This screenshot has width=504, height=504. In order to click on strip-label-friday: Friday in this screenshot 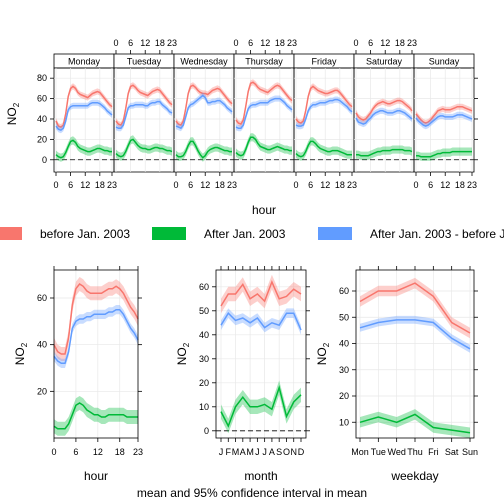, I will do `click(324, 62)`.